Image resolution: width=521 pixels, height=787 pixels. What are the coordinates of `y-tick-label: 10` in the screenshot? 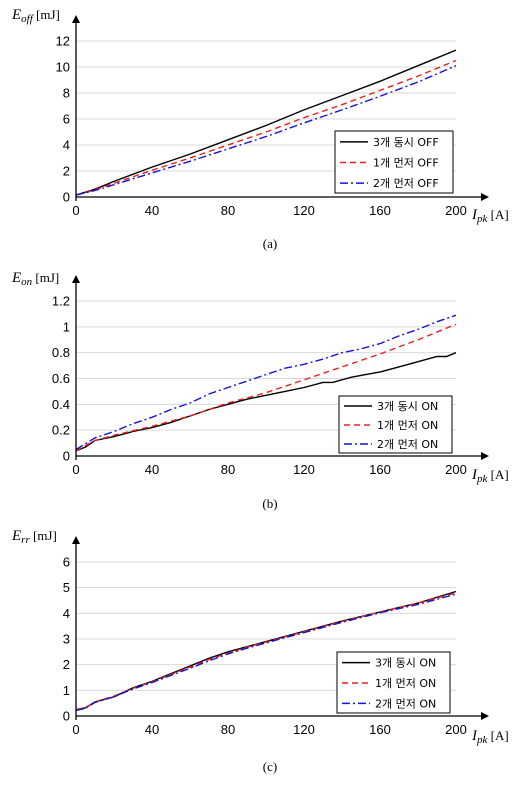 It's located at (63, 67).